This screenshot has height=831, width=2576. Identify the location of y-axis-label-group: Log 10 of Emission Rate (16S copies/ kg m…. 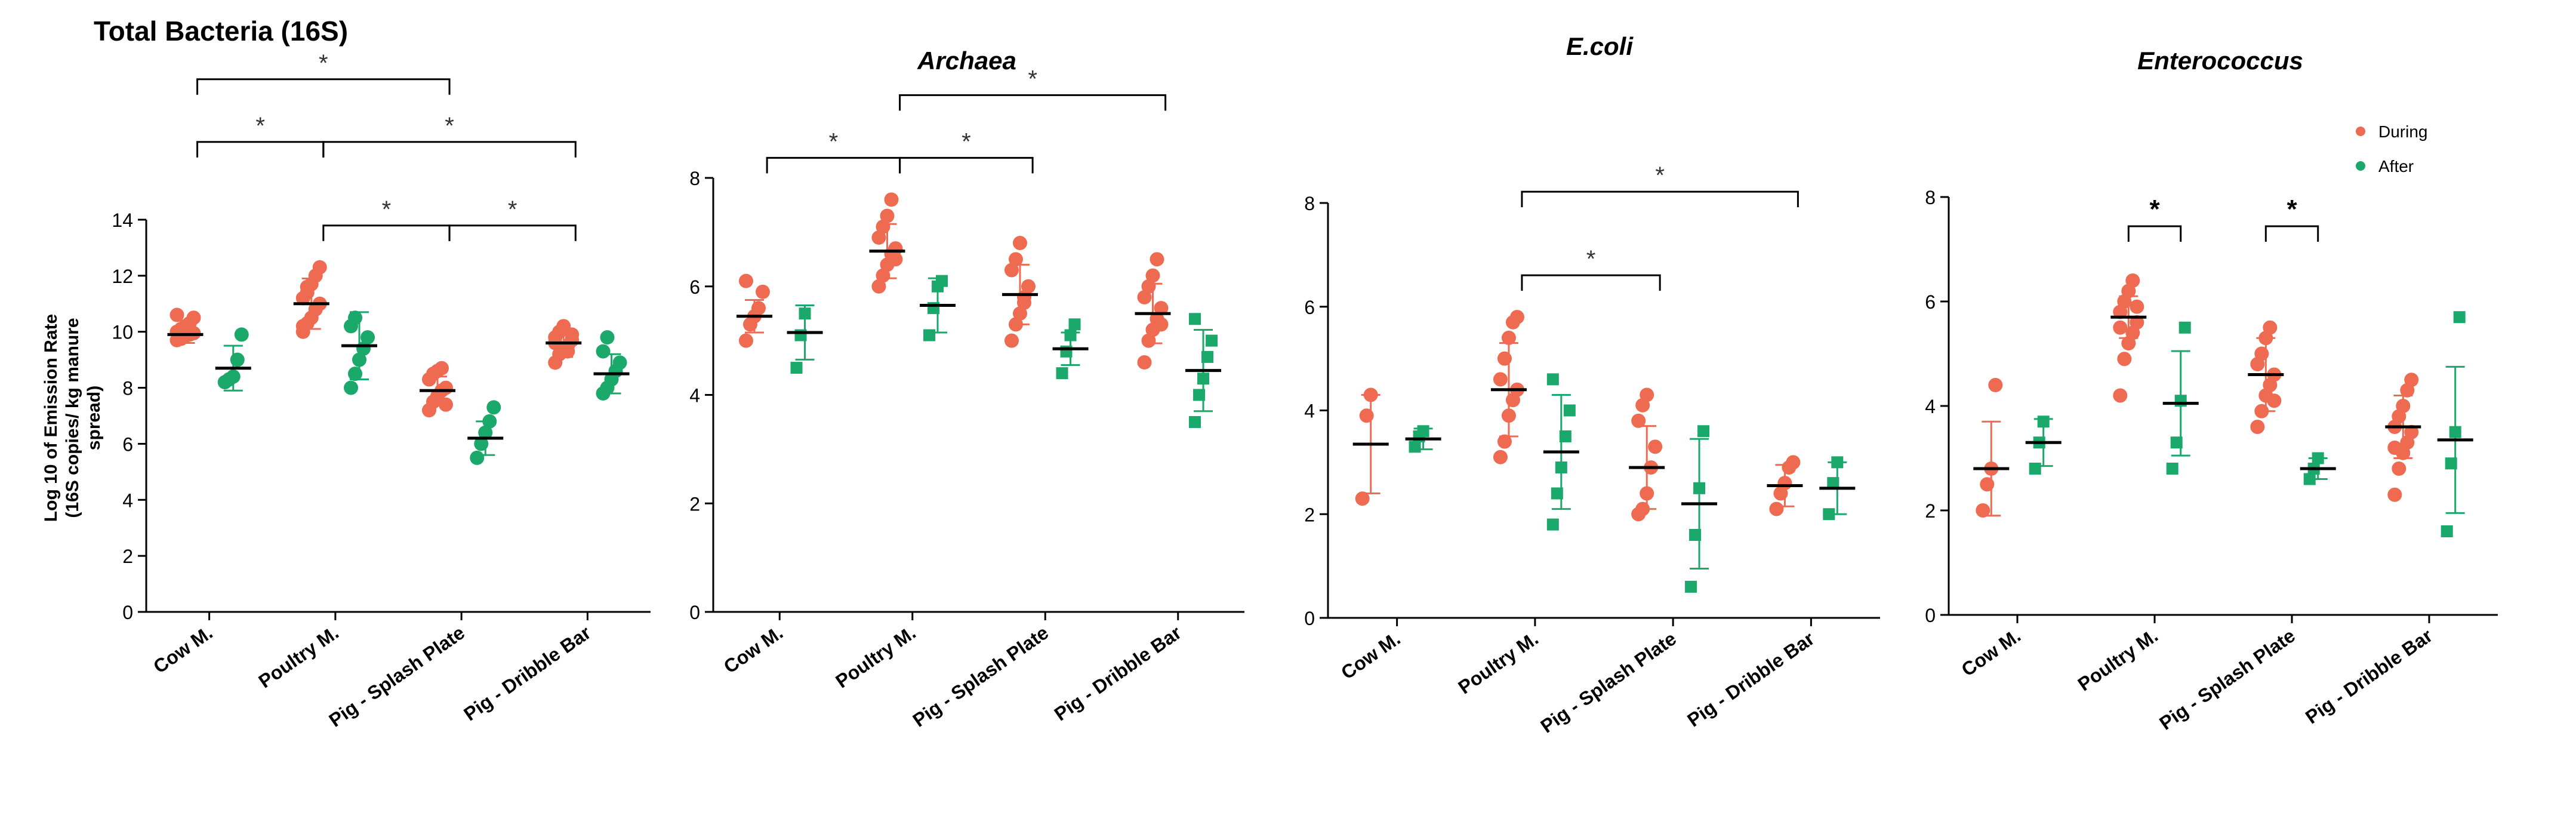
(72, 418).